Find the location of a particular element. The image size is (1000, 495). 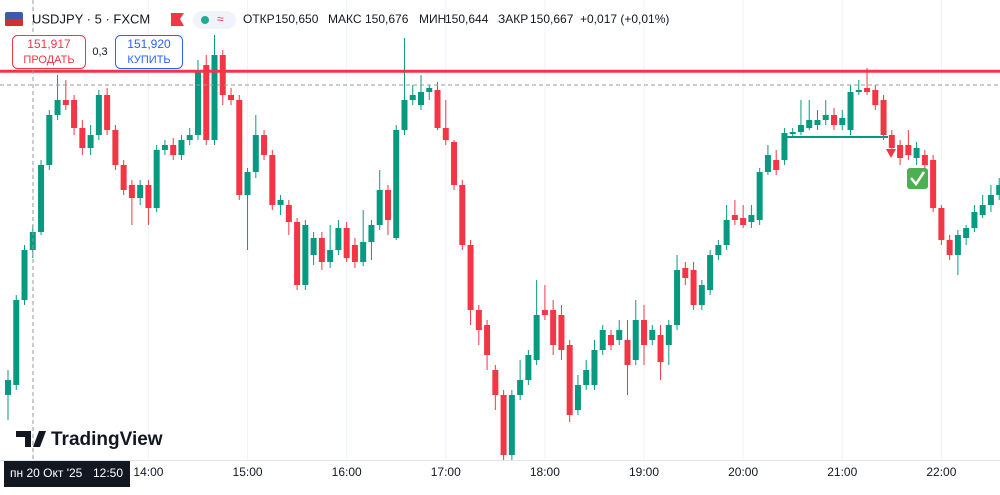

high-label: МАКС is located at coordinates (345, 19).